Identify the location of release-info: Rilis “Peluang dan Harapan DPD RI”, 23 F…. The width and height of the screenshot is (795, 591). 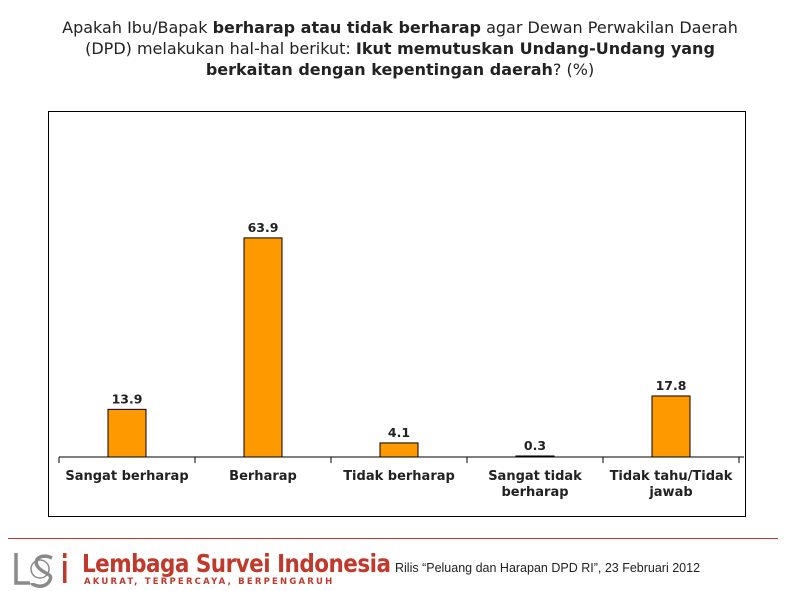
(548, 568).